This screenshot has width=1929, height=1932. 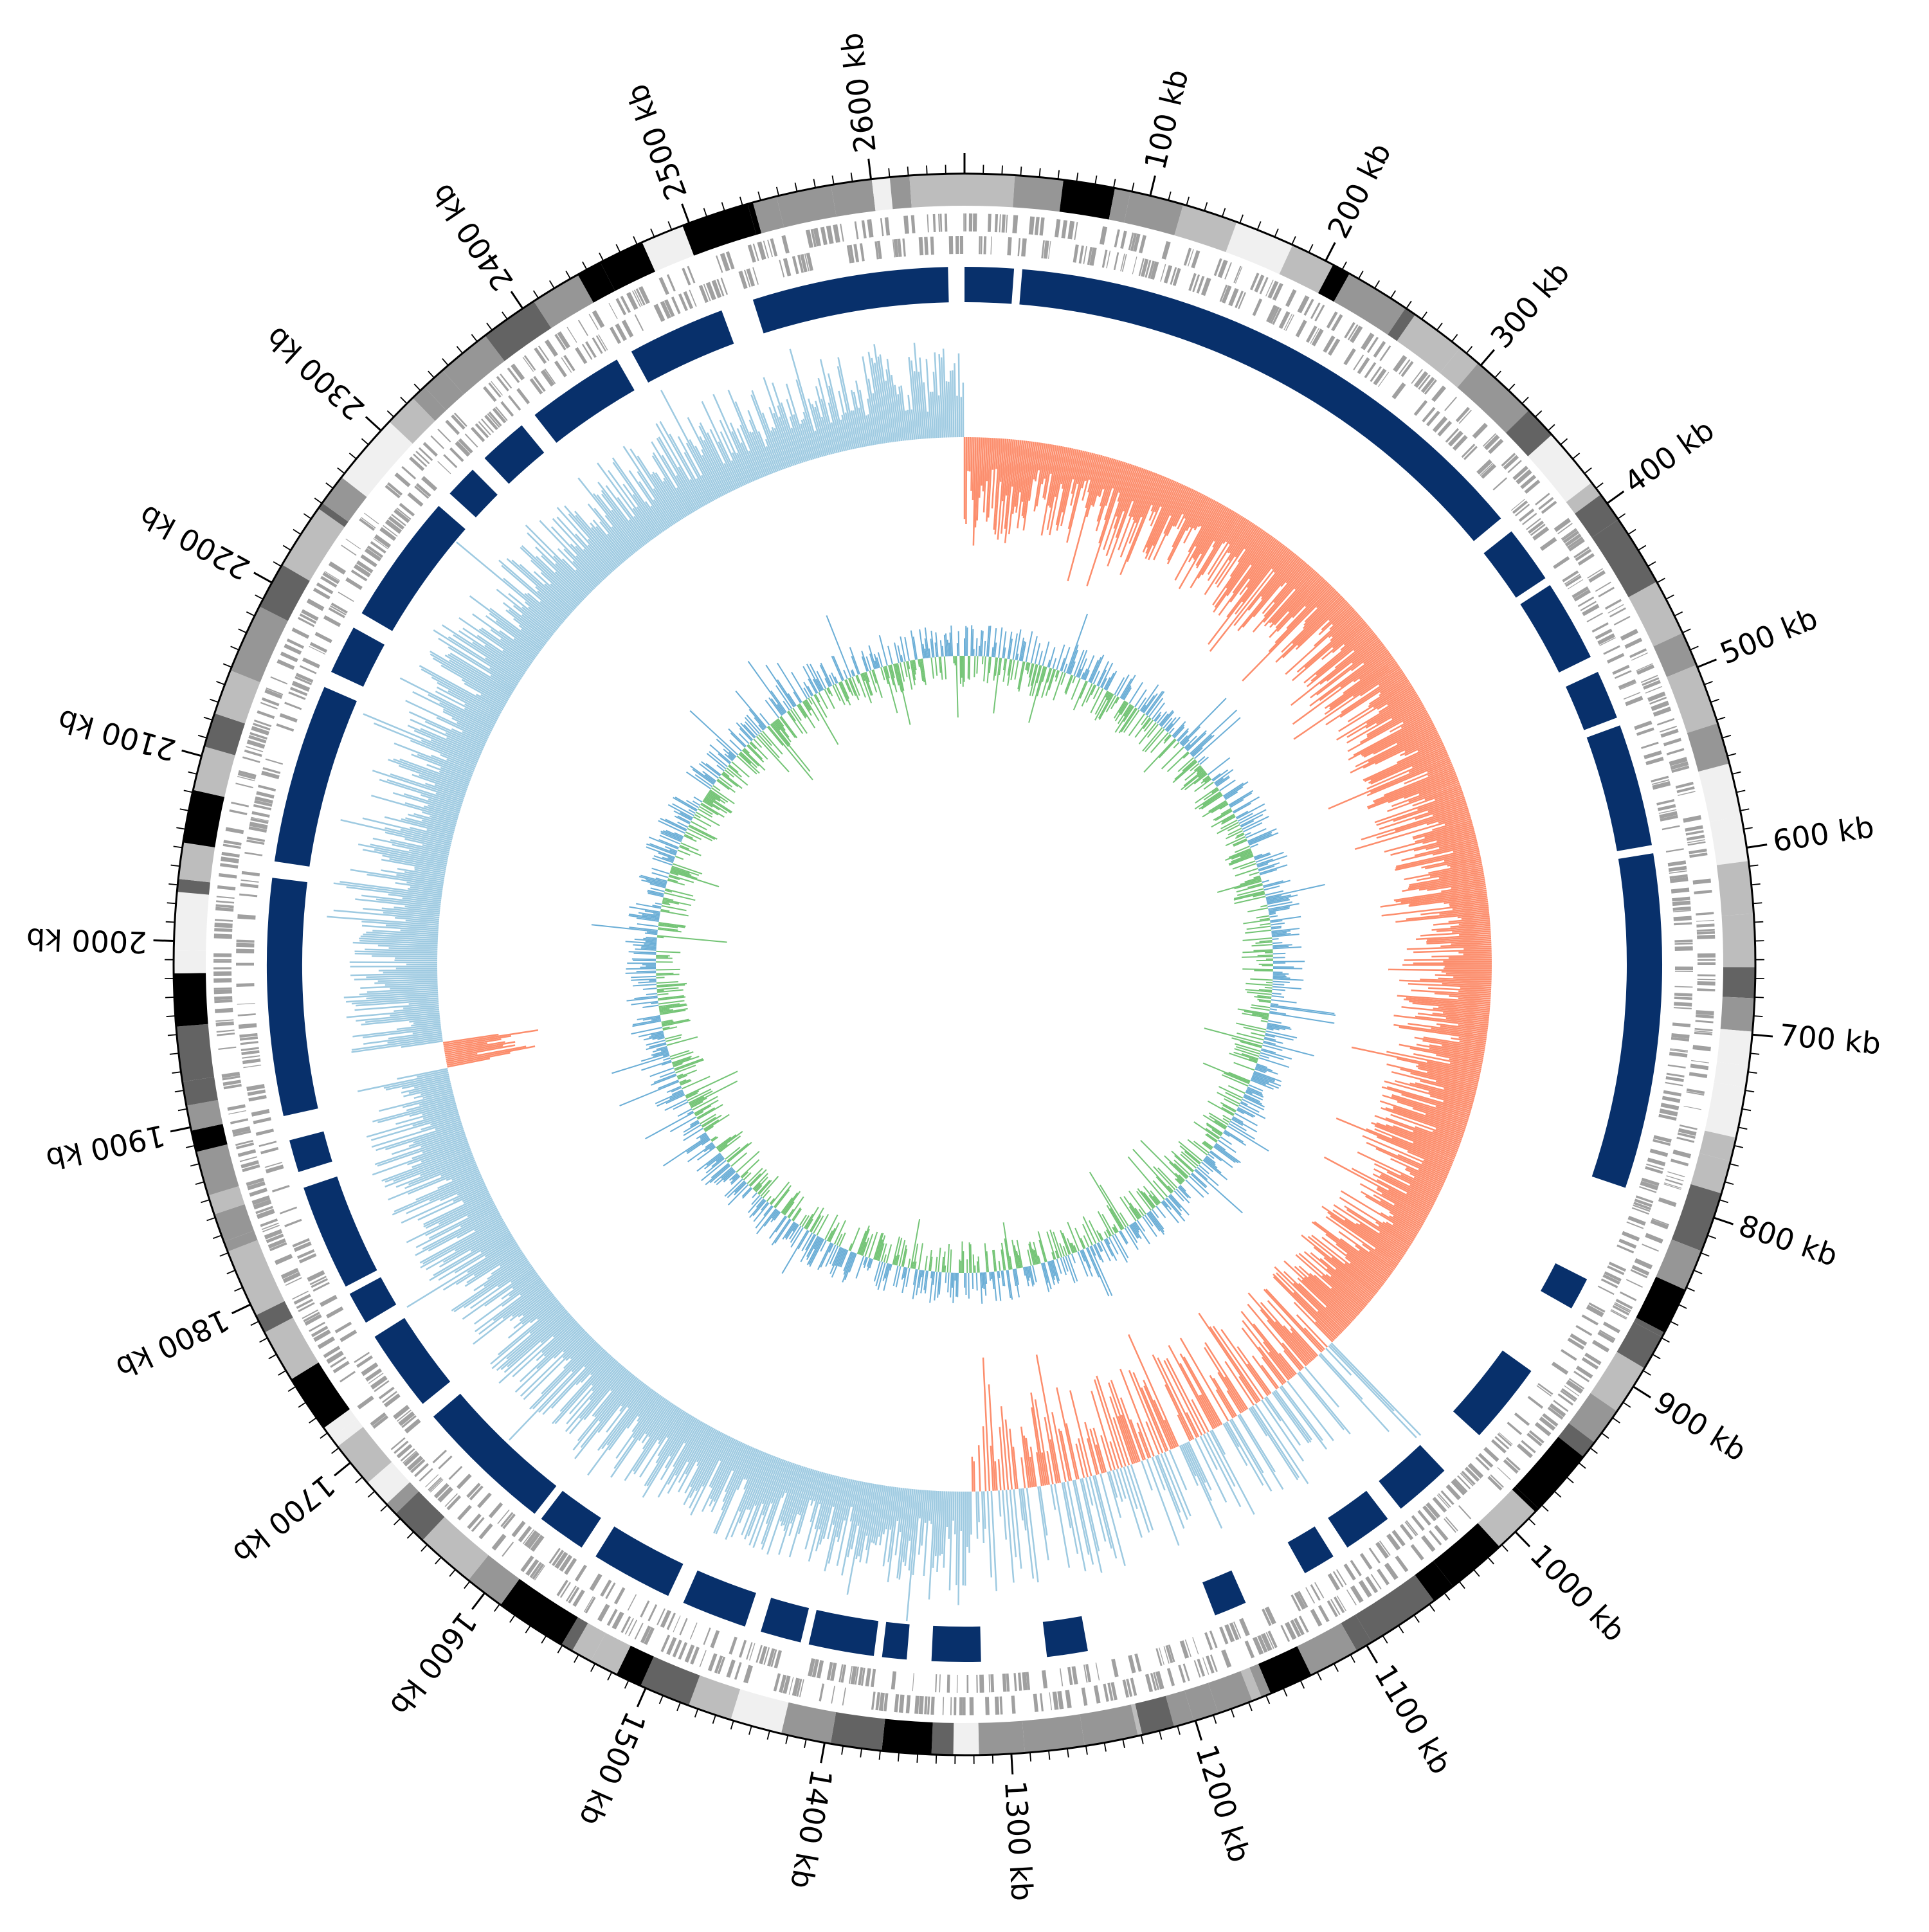 I want to click on block, so click(x=515, y=455).